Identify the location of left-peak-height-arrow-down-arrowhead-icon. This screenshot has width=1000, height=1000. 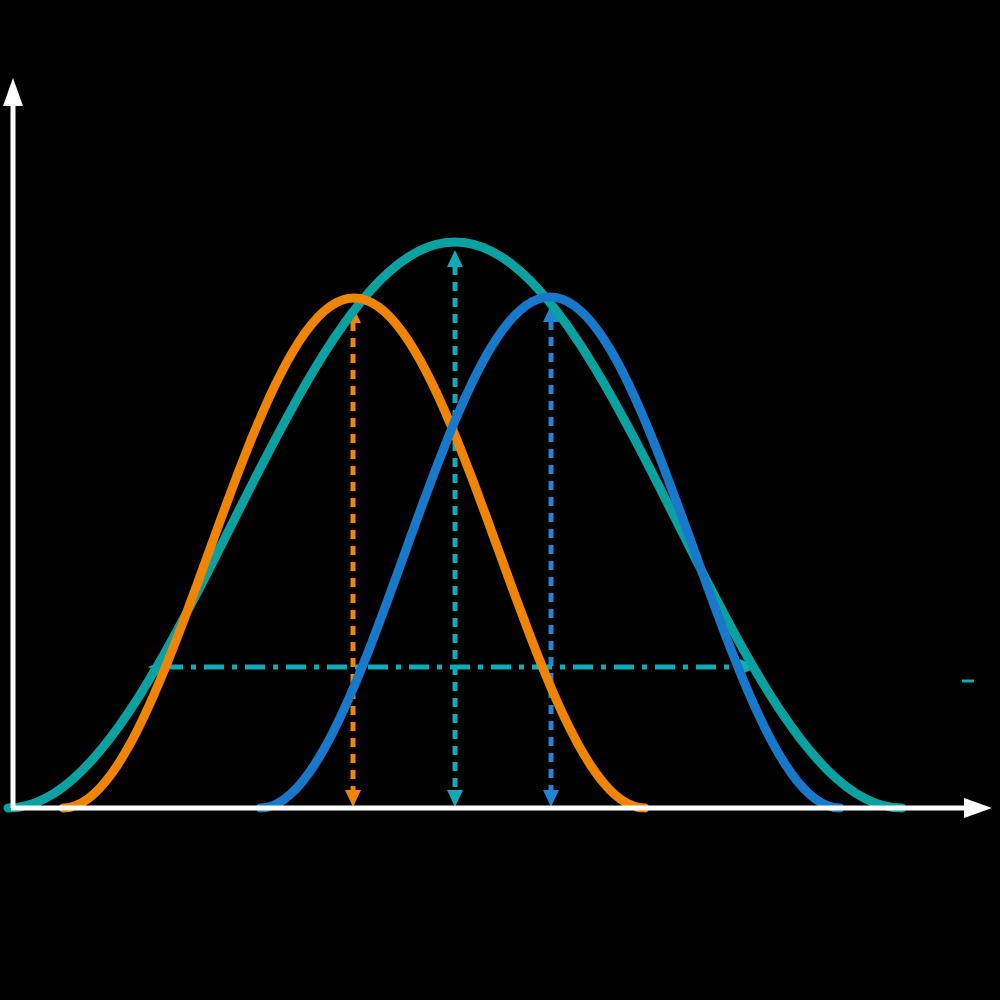
(353, 798).